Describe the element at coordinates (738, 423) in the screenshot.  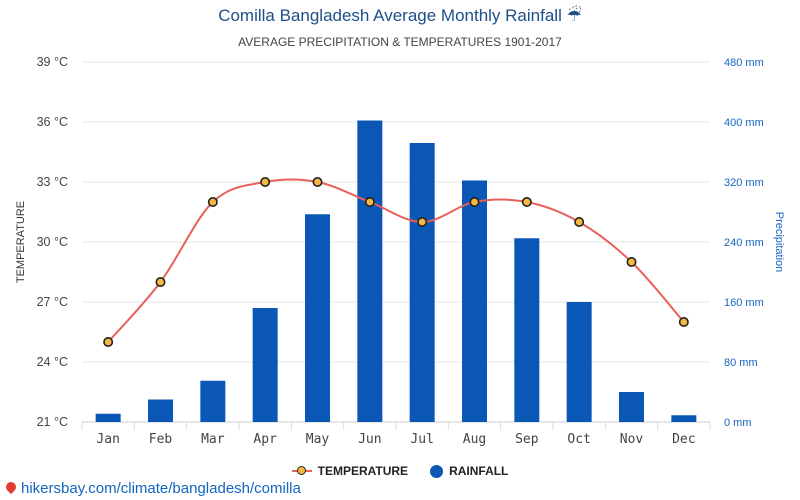
I see `right-tick-label: 0 mm` at that location.